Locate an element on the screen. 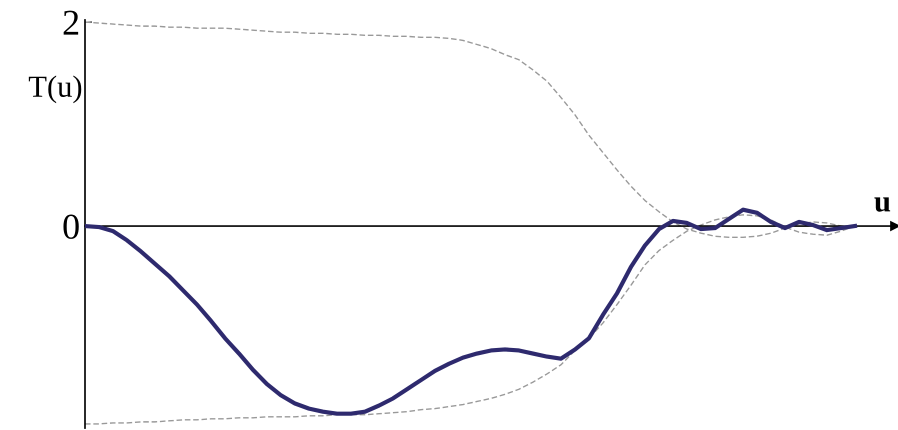 The image size is (898, 430). y-tick-label: 0 is located at coordinates (71, 226).